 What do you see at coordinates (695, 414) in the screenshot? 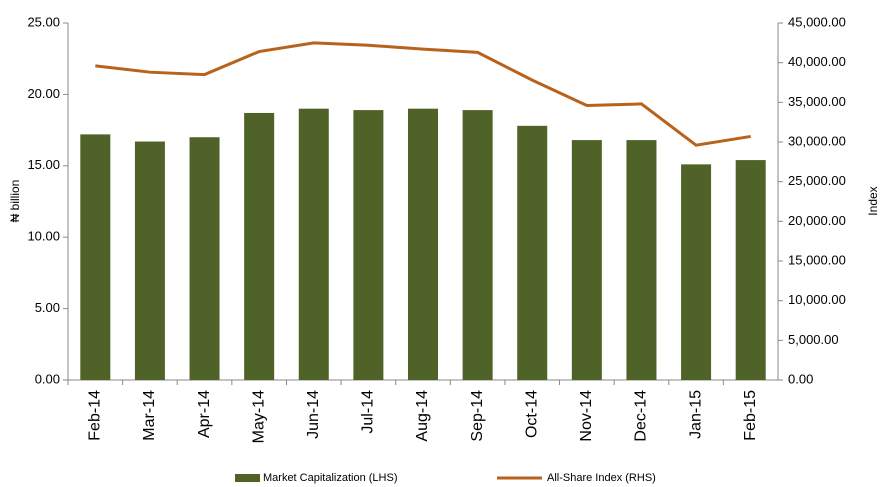
I see `x-tick-label: Jan-15` at bounding box center [695, 414].